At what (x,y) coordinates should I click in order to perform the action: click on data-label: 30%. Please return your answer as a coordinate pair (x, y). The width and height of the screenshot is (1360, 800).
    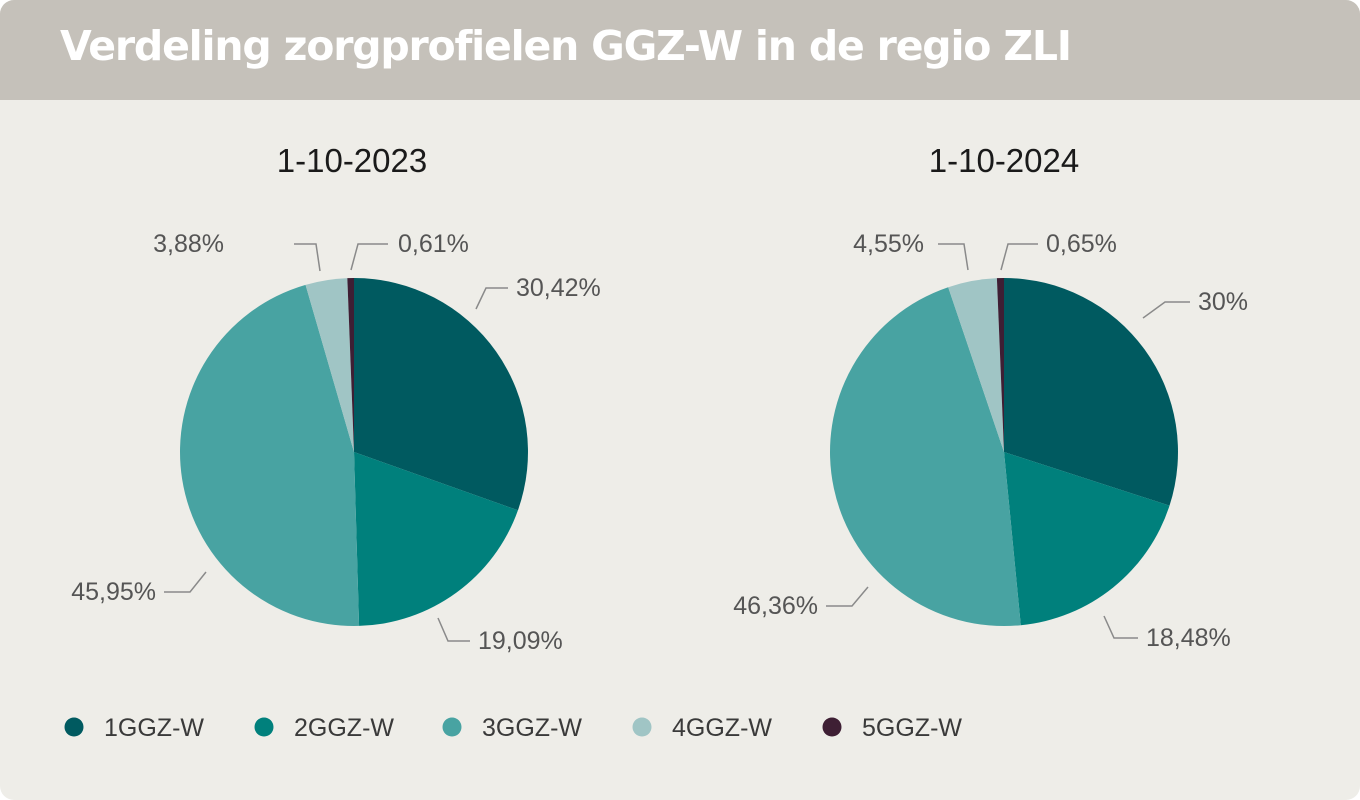
    Looking at the image, I should click on (1223, 302).